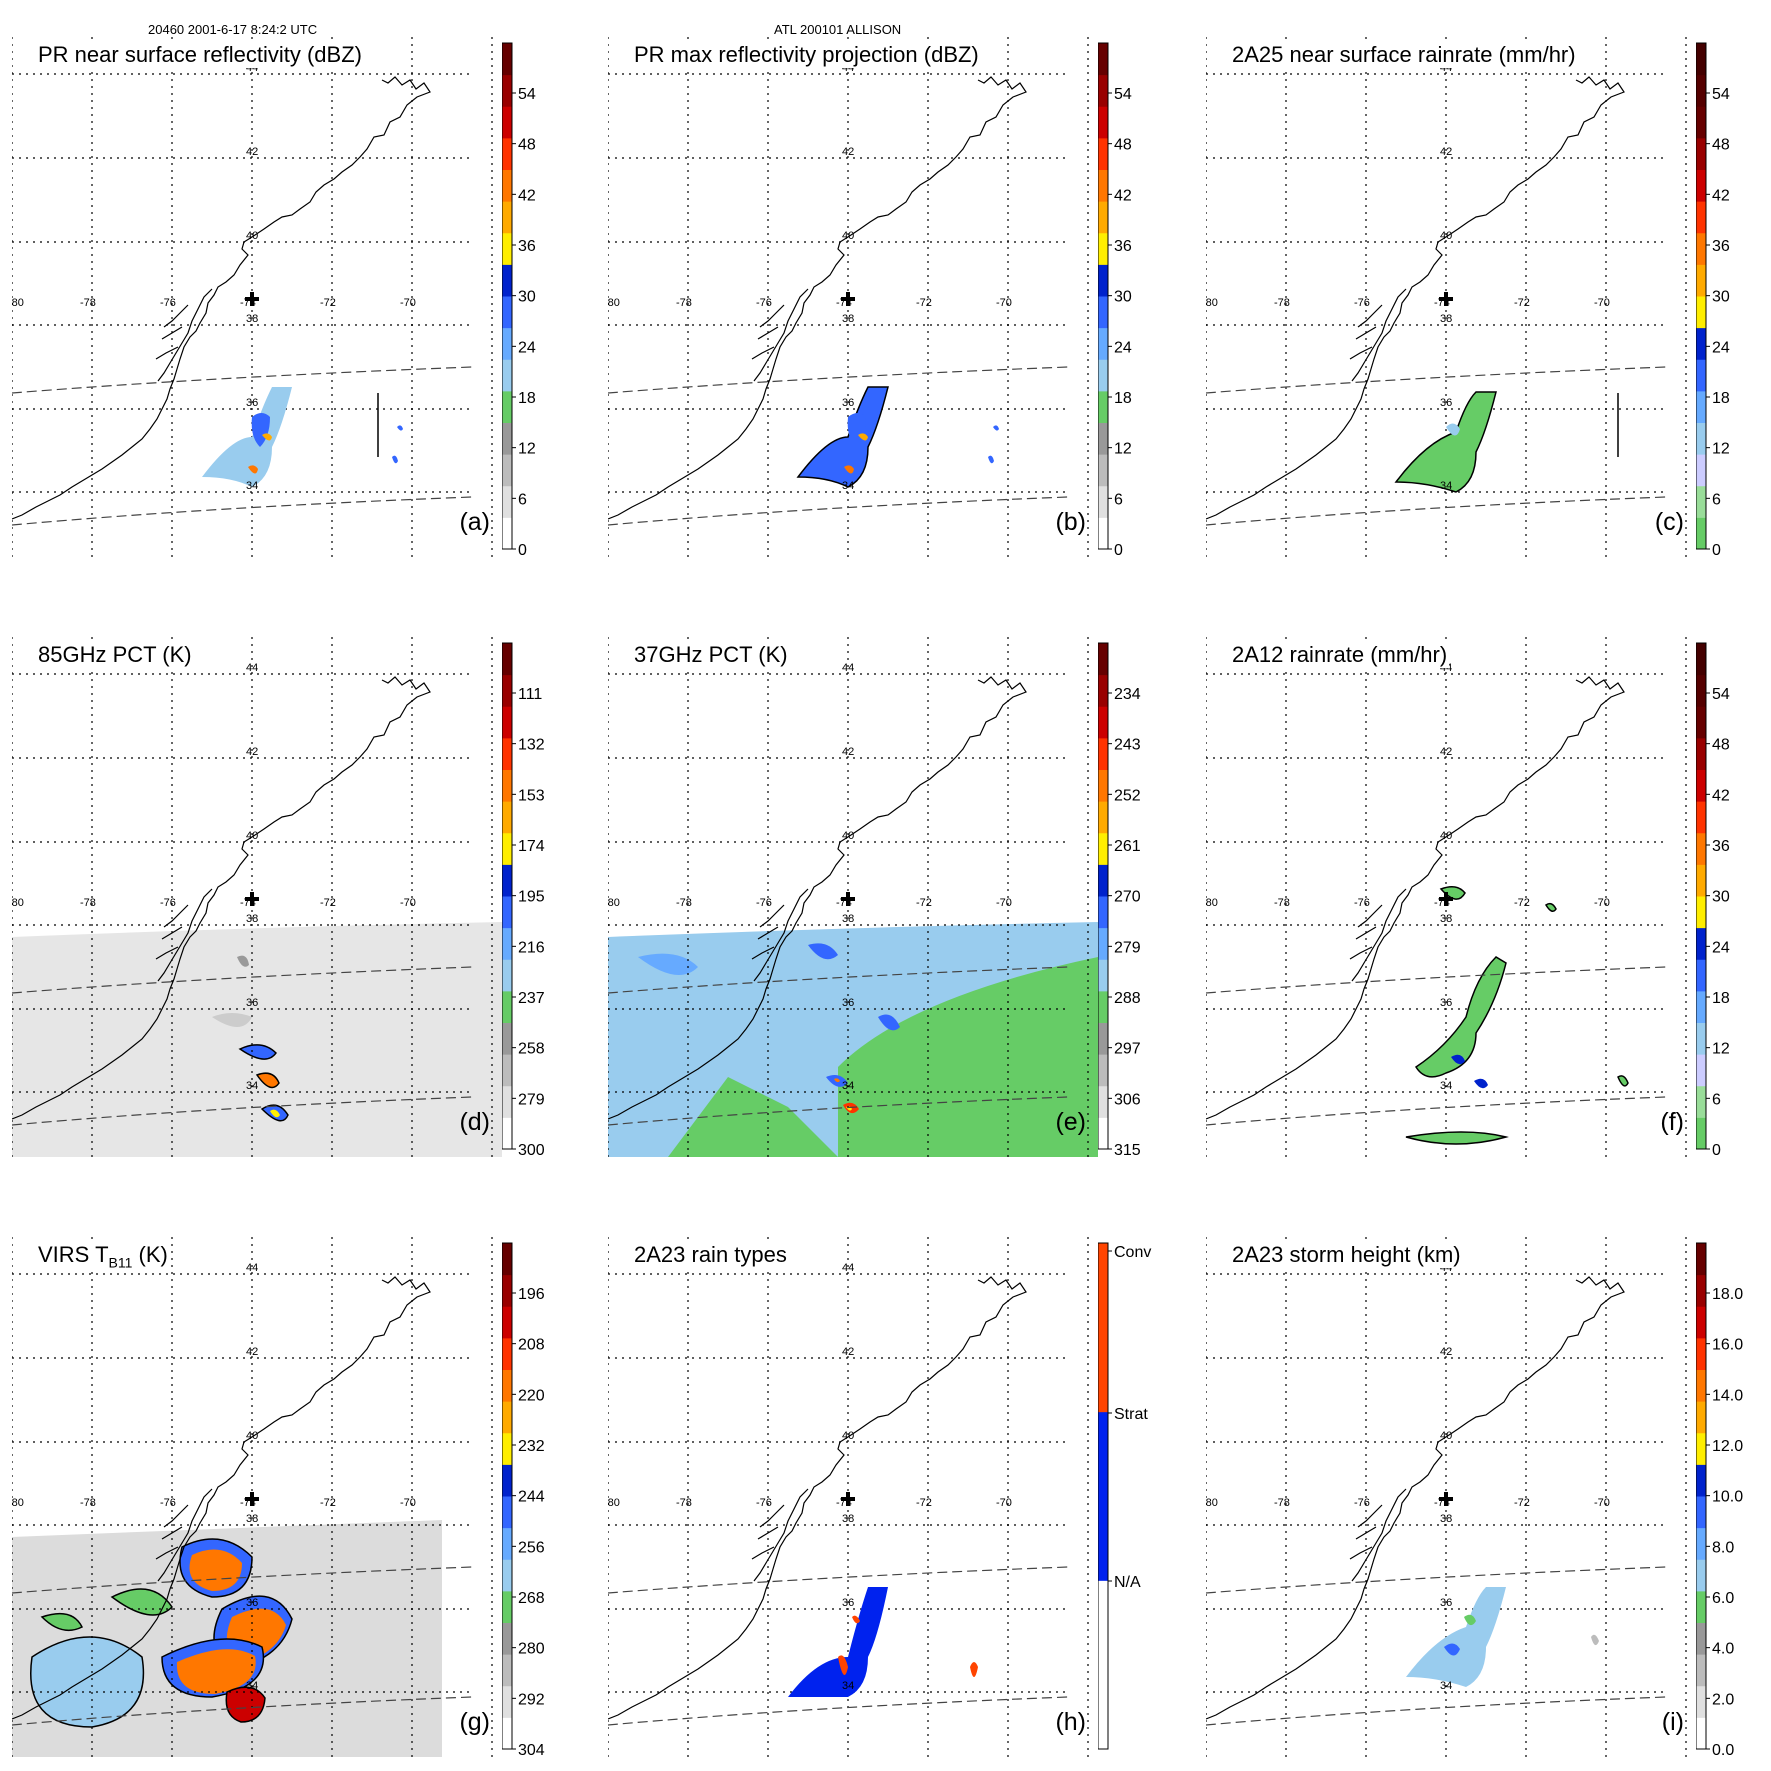 The width and height of the screenshot is (1771, 1771). I want to click on colorbar-tick-label: 132, so click(531, 745).